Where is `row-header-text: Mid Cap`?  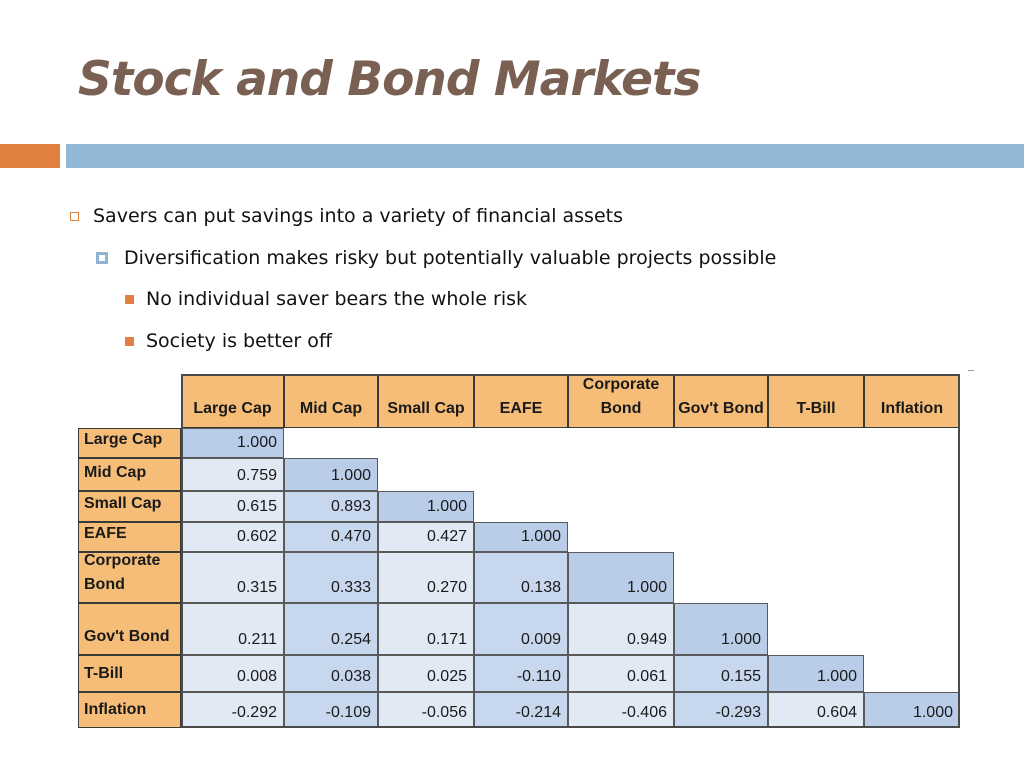
row-header-text: Mid Cap is located at coordinates (115, 472).